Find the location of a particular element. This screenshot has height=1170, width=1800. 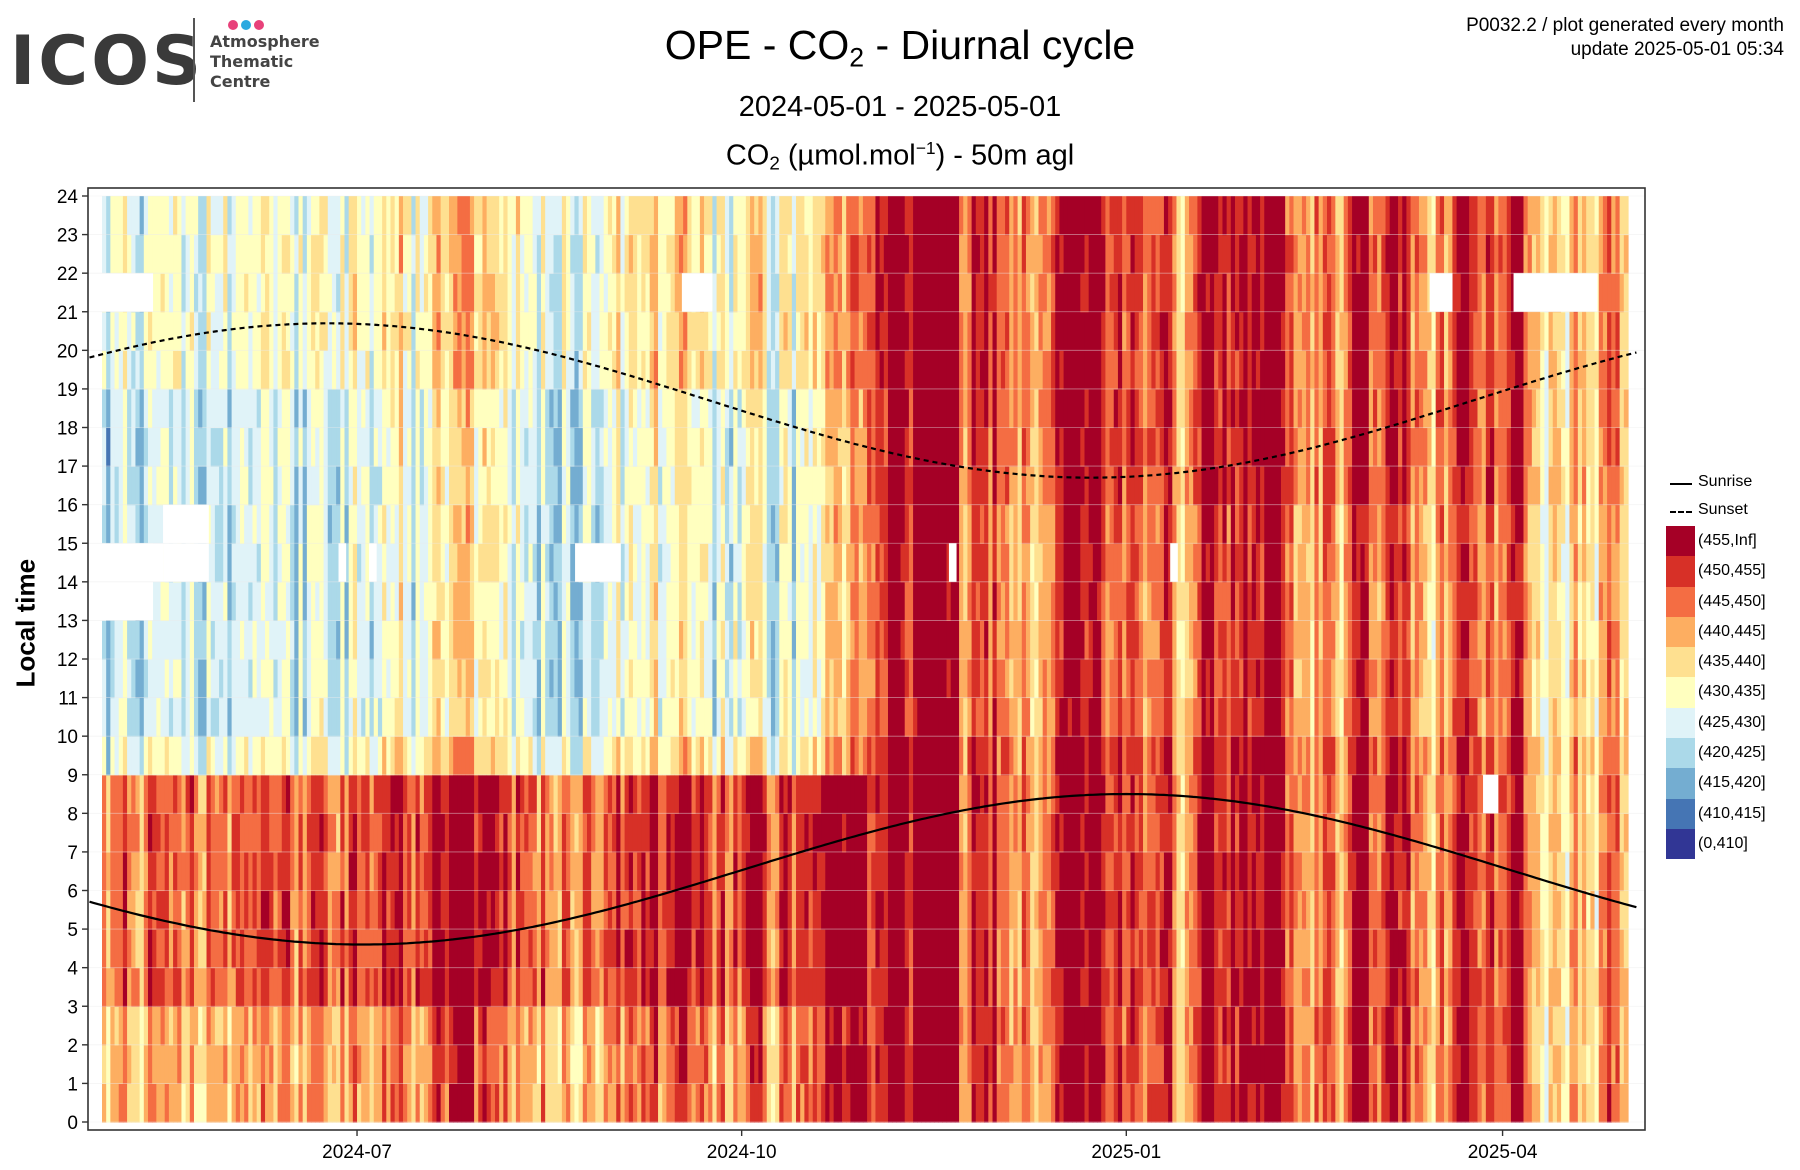

update-timestamp: update 2025-05-01 05:34 is located at coordinates (1677, 49).